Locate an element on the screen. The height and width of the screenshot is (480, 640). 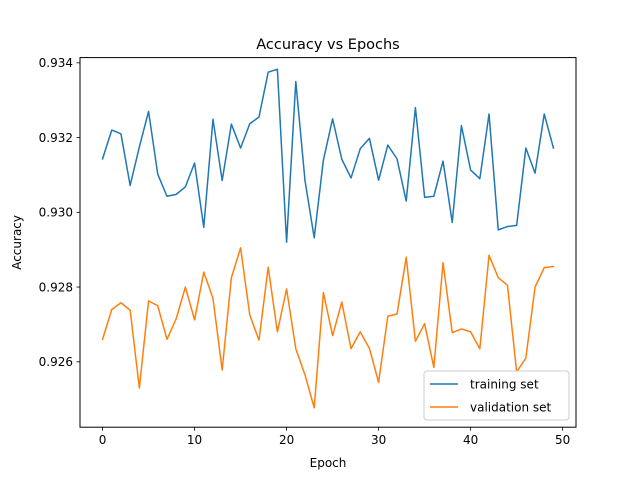
chart-title: Accuracy vs Epochs is located at coordinates (328, 45).